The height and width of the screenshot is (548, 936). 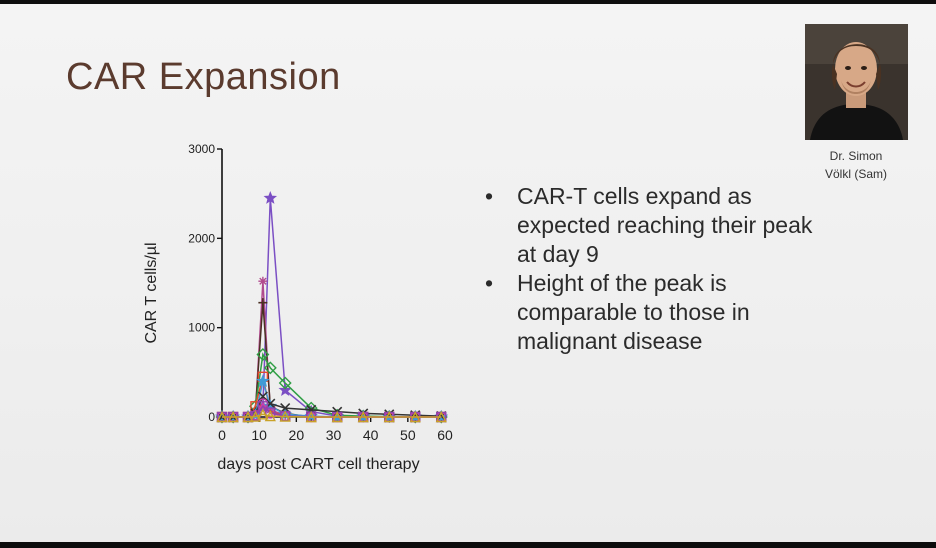 What do you see at coordinates (445, 435) in the screenshot?
I see `x-tick-label: 60` at bounding box center [445, 435].